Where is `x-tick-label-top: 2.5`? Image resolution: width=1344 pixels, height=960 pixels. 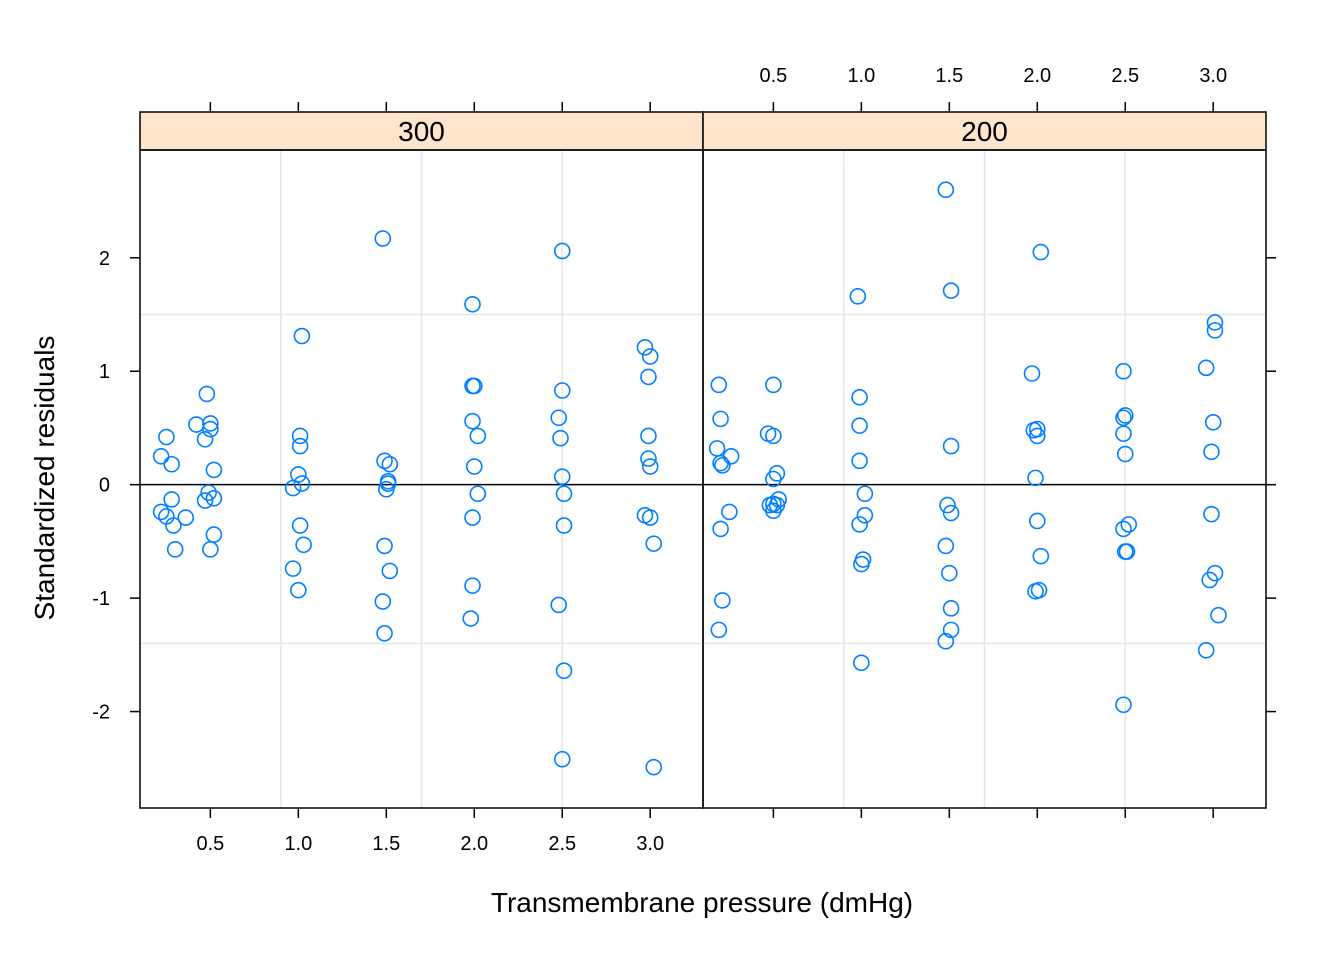 x-tick-label-top: 2.5 is located at coordinates (1125, 76).